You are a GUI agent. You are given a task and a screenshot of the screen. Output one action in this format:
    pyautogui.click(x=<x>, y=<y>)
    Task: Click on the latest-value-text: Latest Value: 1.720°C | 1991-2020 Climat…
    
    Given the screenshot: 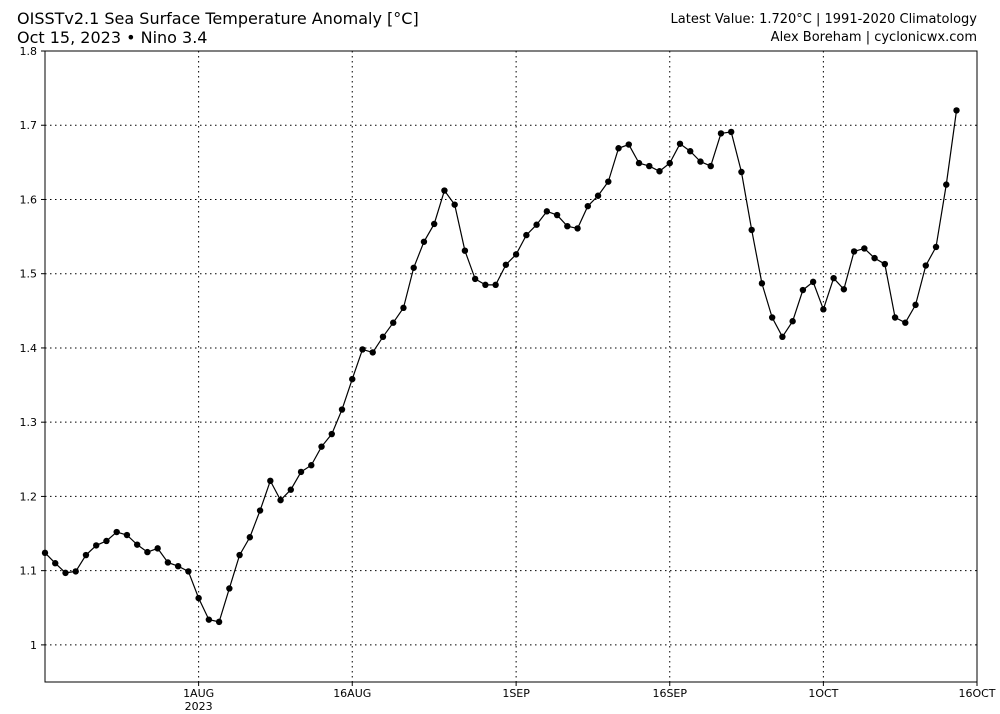 What is the action you would take?
    pyautogui.click(x=823, y=19)
    